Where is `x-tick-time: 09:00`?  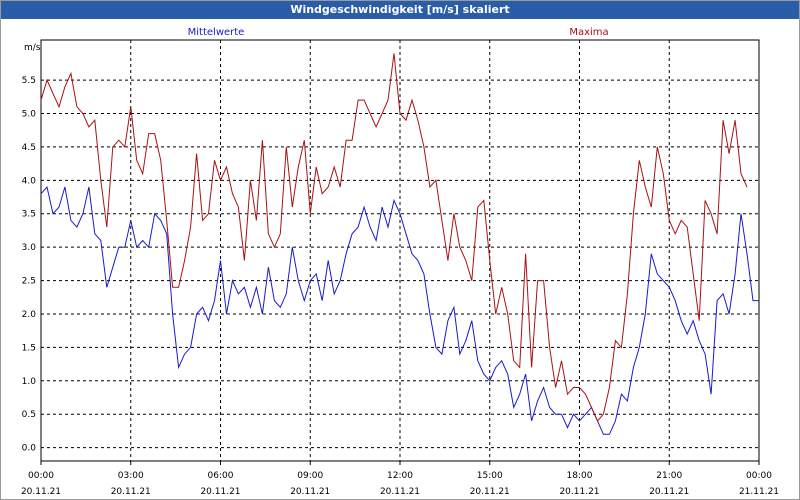 x-tick-time: 09:00 is located at coordinates (310, 476).